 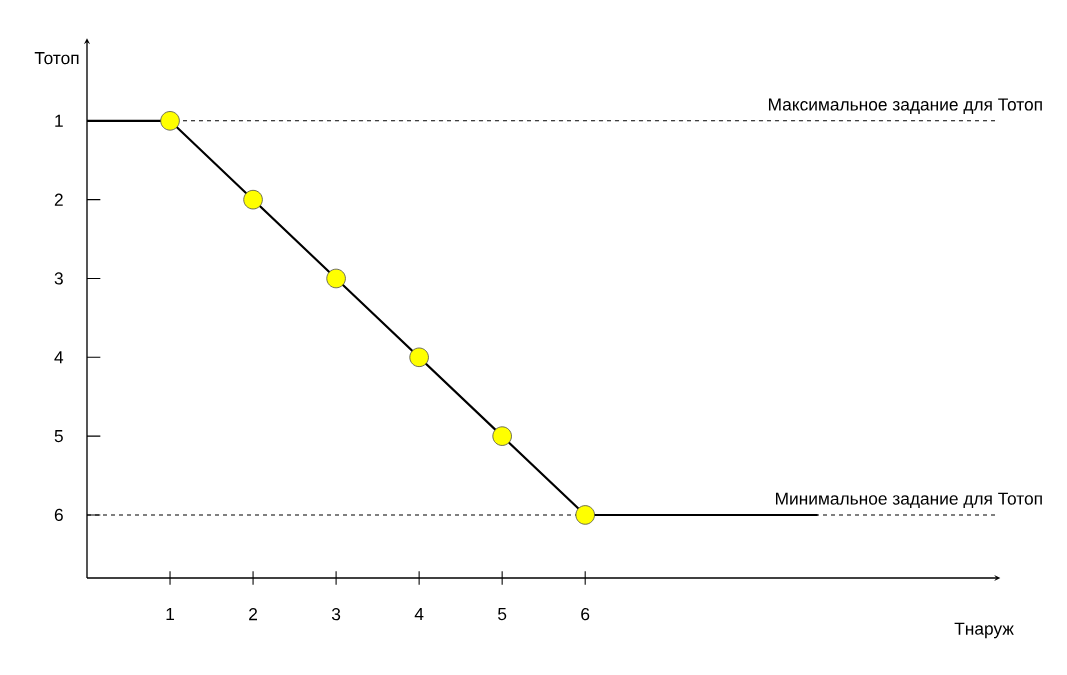 What do you see at coordinates (336, 614) in the screenshot?
I see `x-tick-label: 3` at bounding box center [336, 614].